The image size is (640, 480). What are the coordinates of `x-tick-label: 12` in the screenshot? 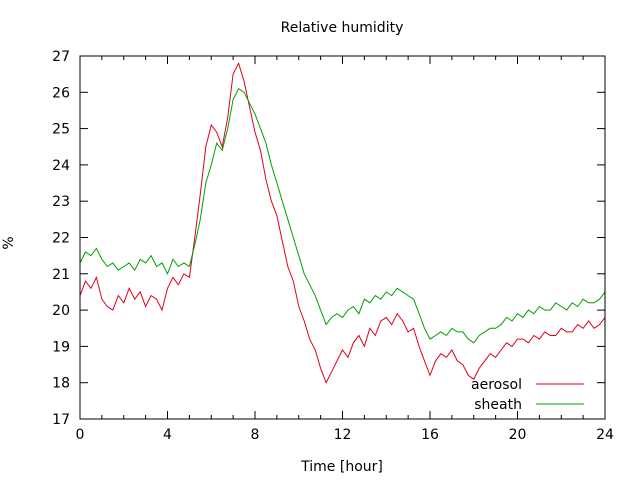 It's located at (343, 435).